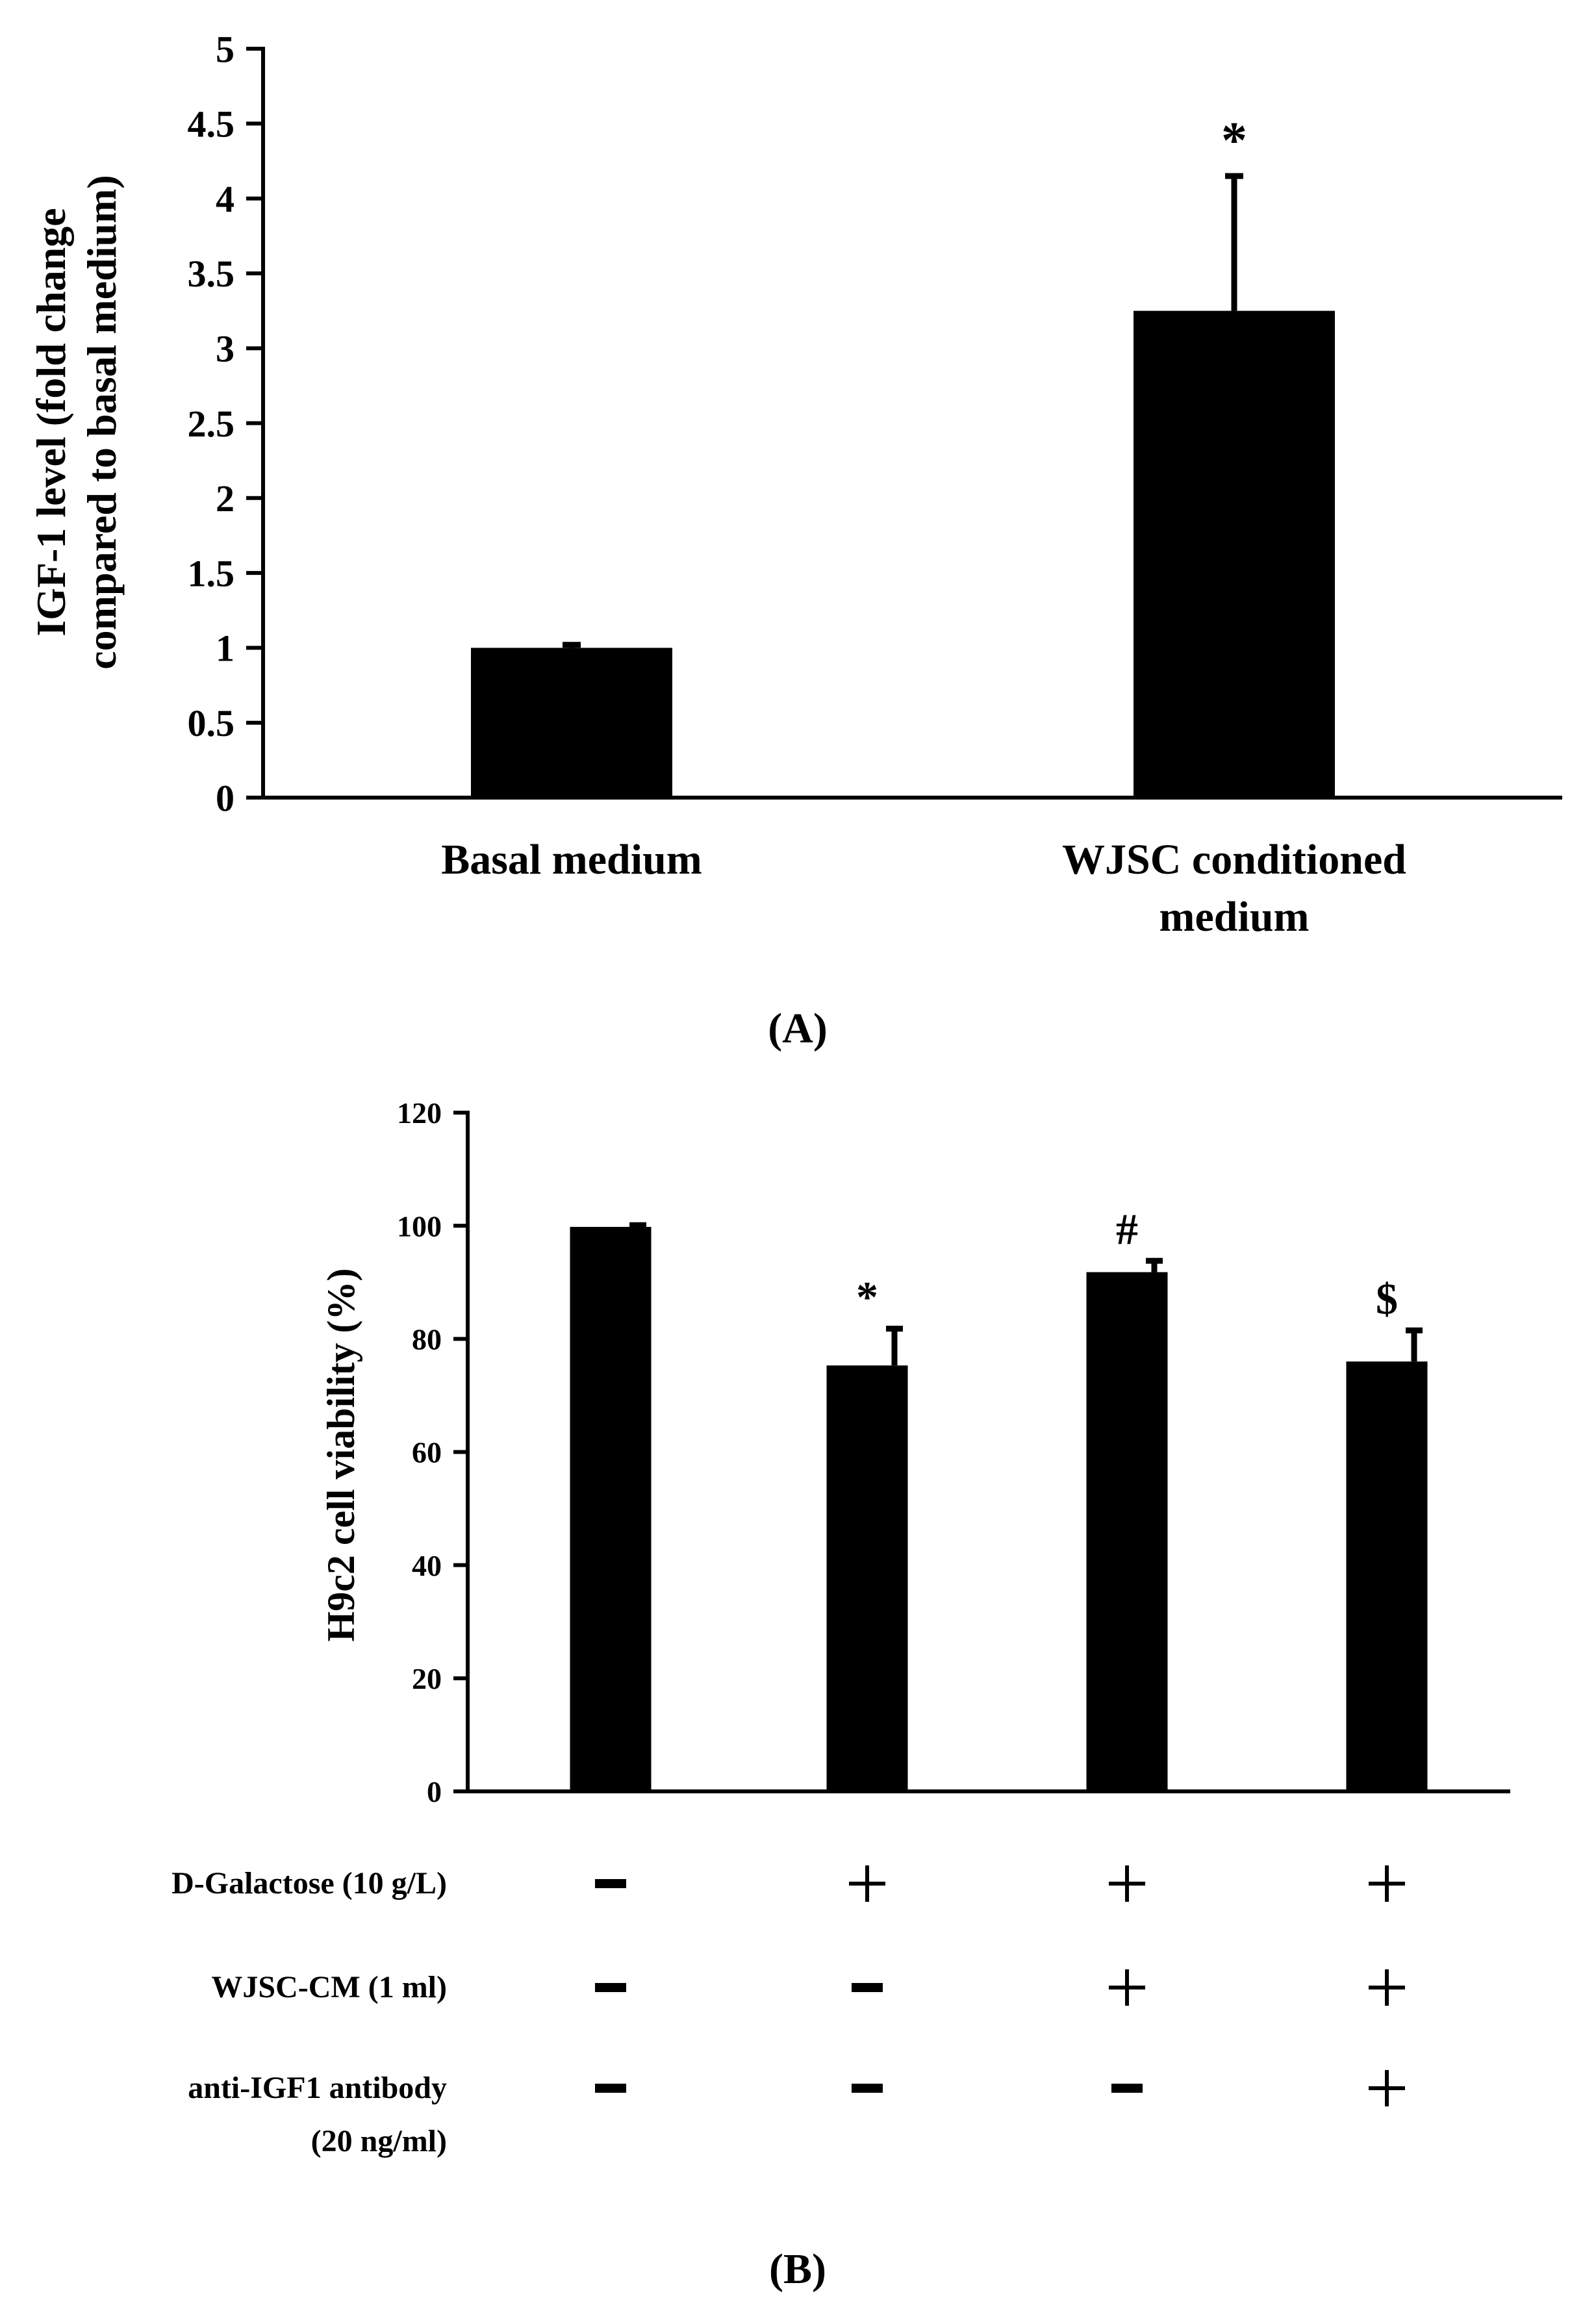 This screenshot has height=2311, width=1596. I want to click on panel-b-treatment-label: D-Galactose (10 g/L), so click(309, 1884).